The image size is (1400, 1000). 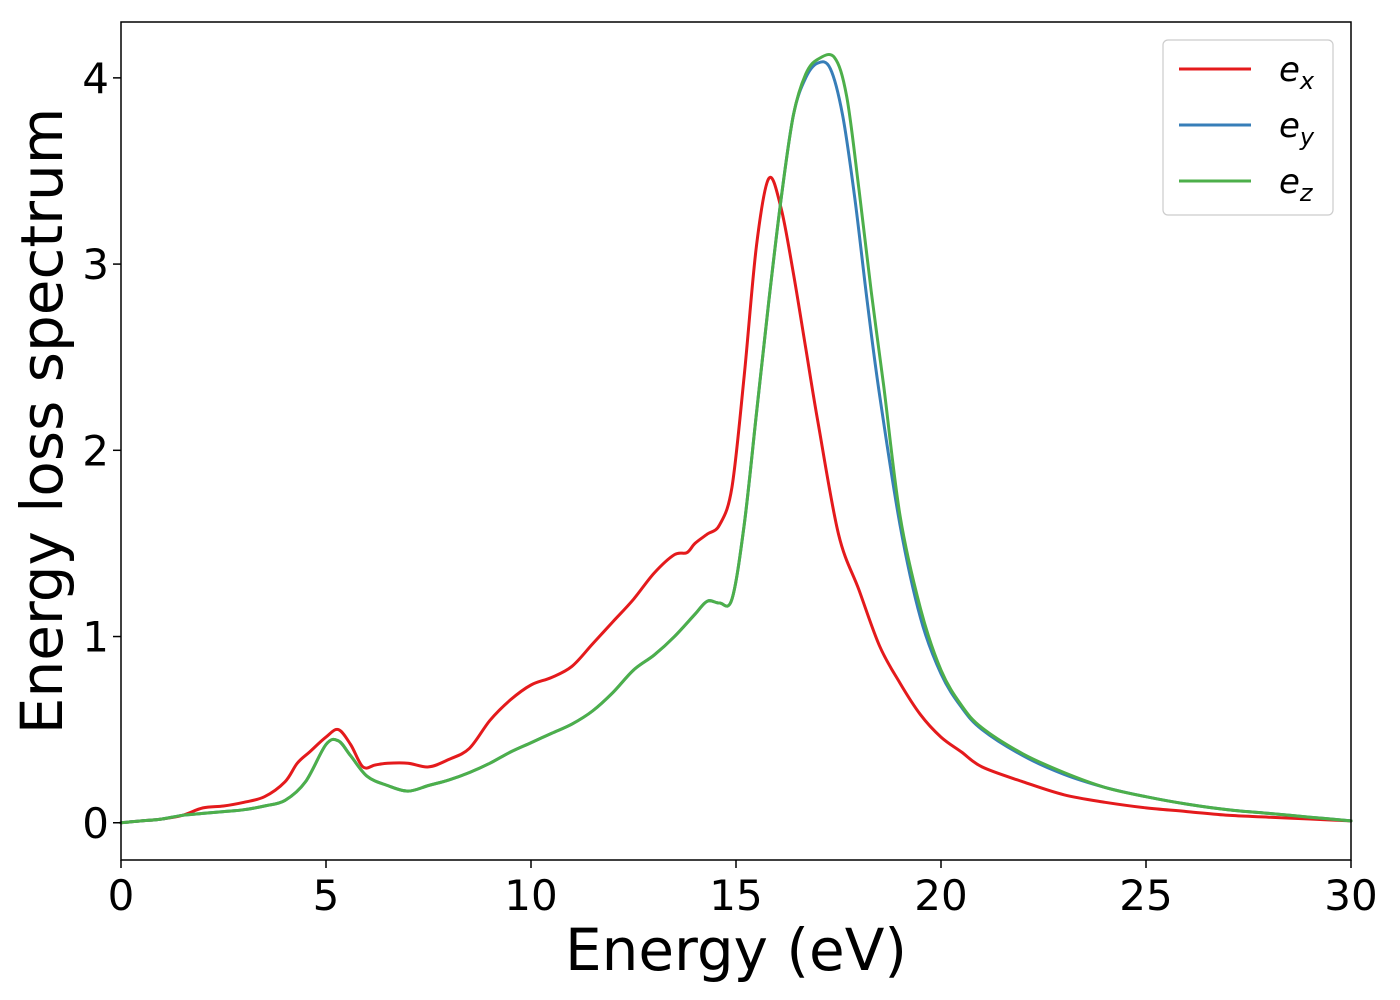 What do you see at coordinates (95, 78) in the screenshot?
I see `y-tick-label: 4` at bounding box center [95, 78].